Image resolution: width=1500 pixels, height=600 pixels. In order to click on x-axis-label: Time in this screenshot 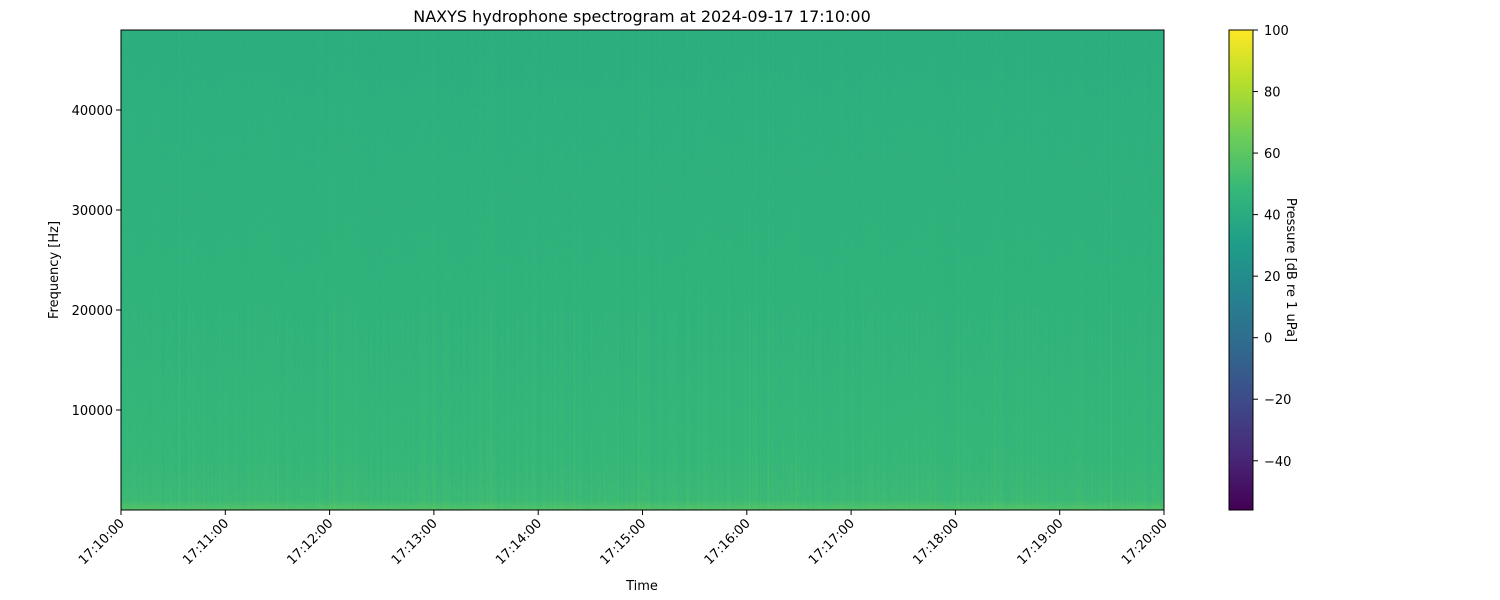, I will do `click(641, 586)`.